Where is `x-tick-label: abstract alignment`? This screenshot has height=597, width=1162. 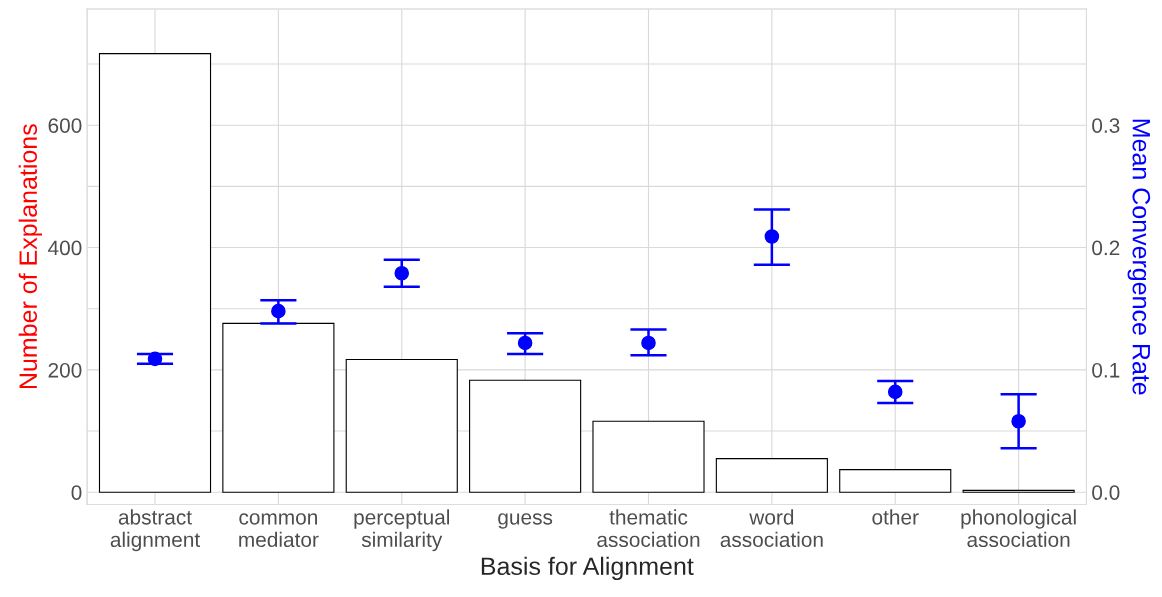 x-tick-label: abstract alignment is located at coordinates (155, 530).